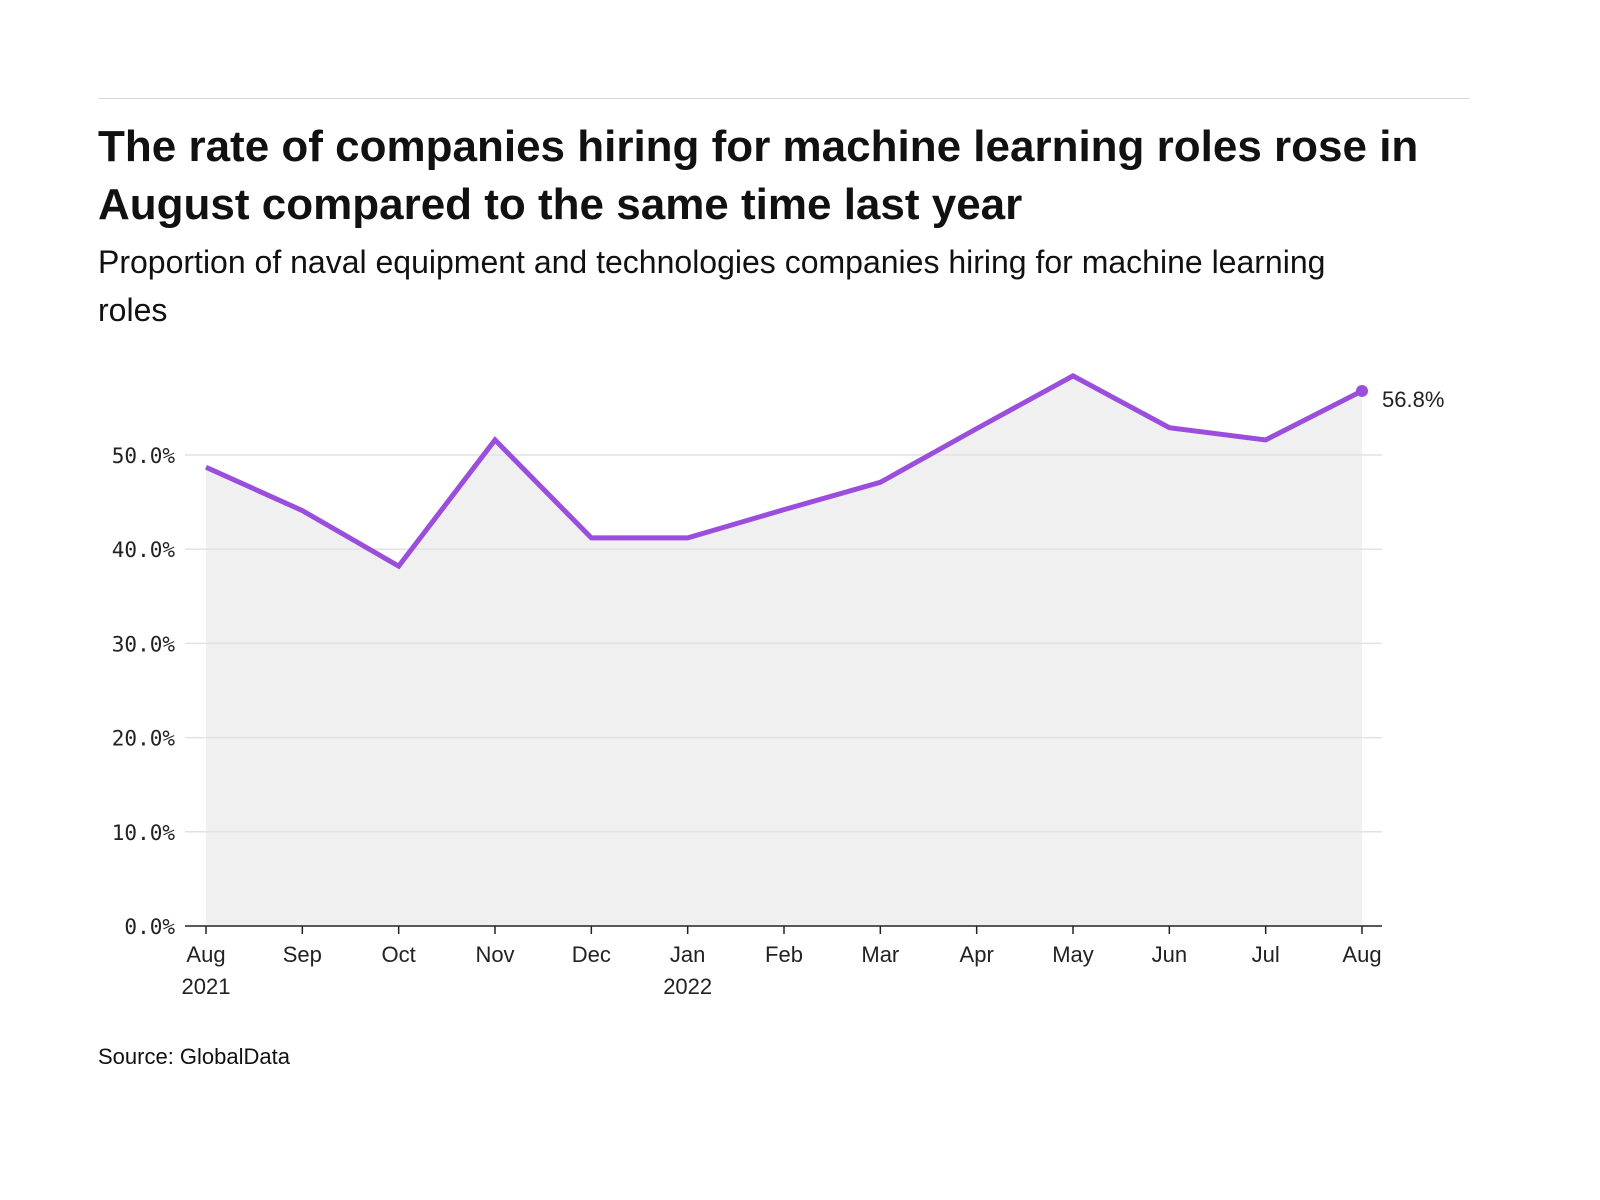 Image resolution: width=1600 pixels, height=1200 pixels. Describe the element at coordinates (784, 471) in the screenshot. I see `series-line` at that location.